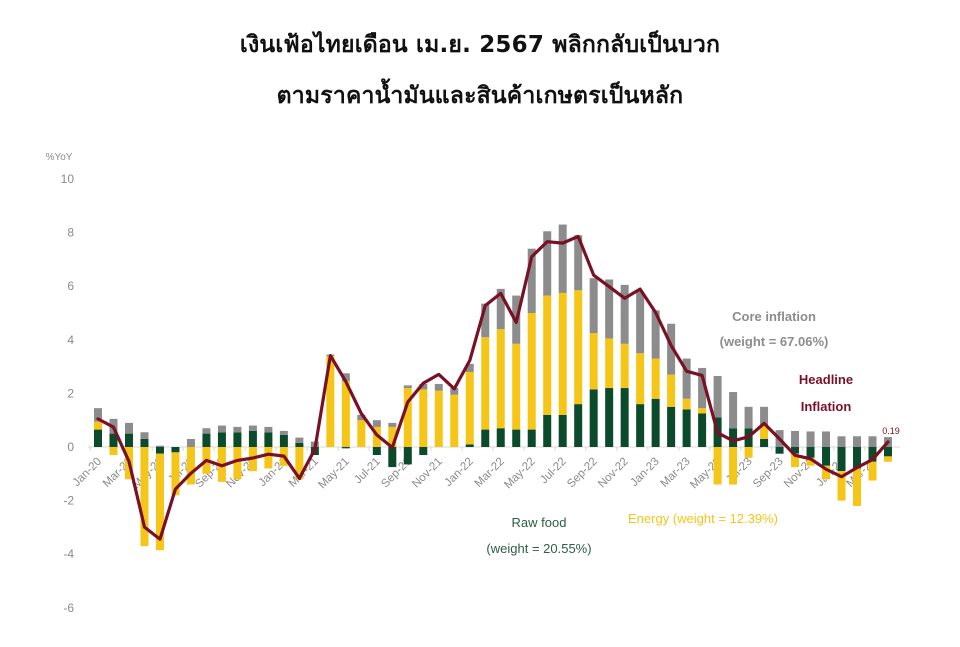 The height and width of the screenshot is (647, 960). Describe the element at coordinates (703, 518) in the screenshot. I see `energy-label: Energy (weight = 12.39%)` at that location.